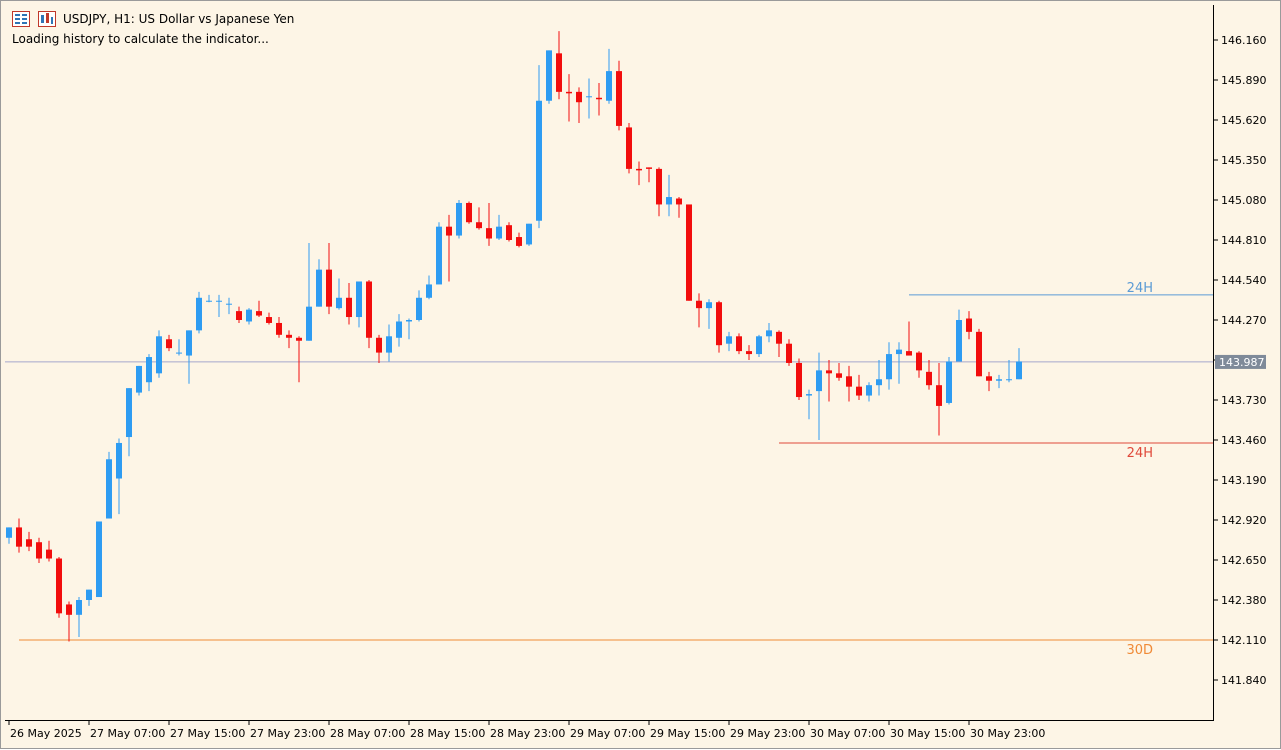 The width and height of the screenshot is (1281, 750). I want to click on level-label: 24H, so click(1140, 288).